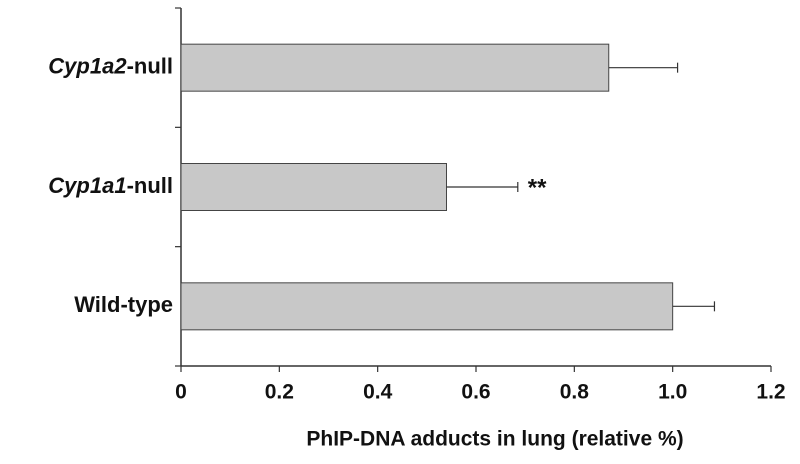 This screenshot has width=800, height=464. I want to click on x-tick-label: 1.2, so click(770, 392).